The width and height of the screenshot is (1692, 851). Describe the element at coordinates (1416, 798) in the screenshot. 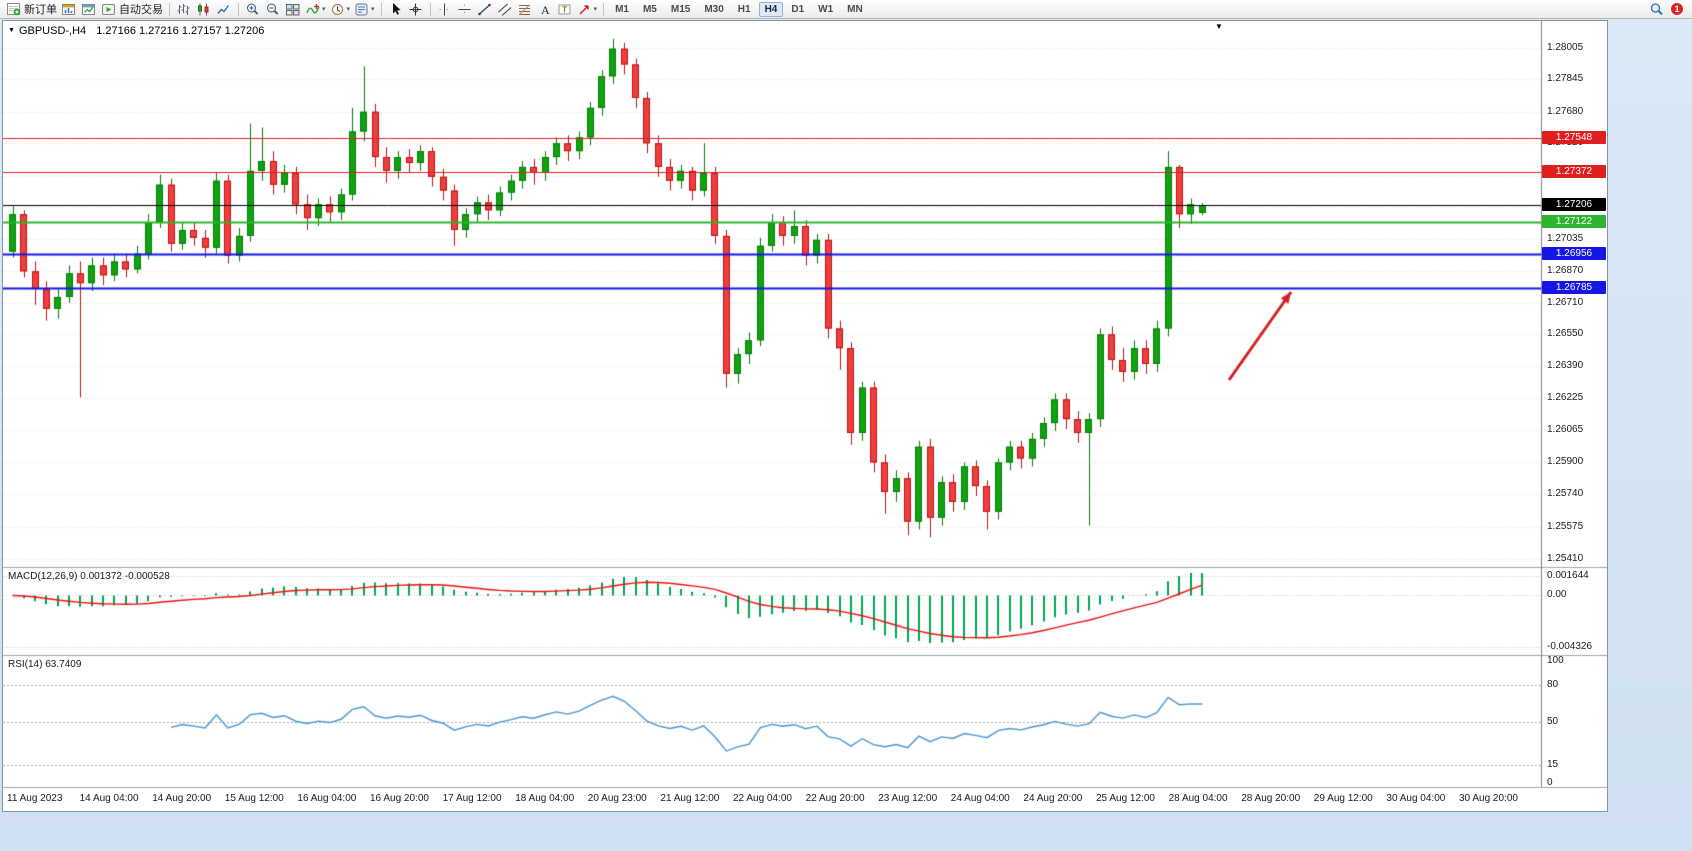

I see `time-axis-label: 30 Aug 04:00` at that location.